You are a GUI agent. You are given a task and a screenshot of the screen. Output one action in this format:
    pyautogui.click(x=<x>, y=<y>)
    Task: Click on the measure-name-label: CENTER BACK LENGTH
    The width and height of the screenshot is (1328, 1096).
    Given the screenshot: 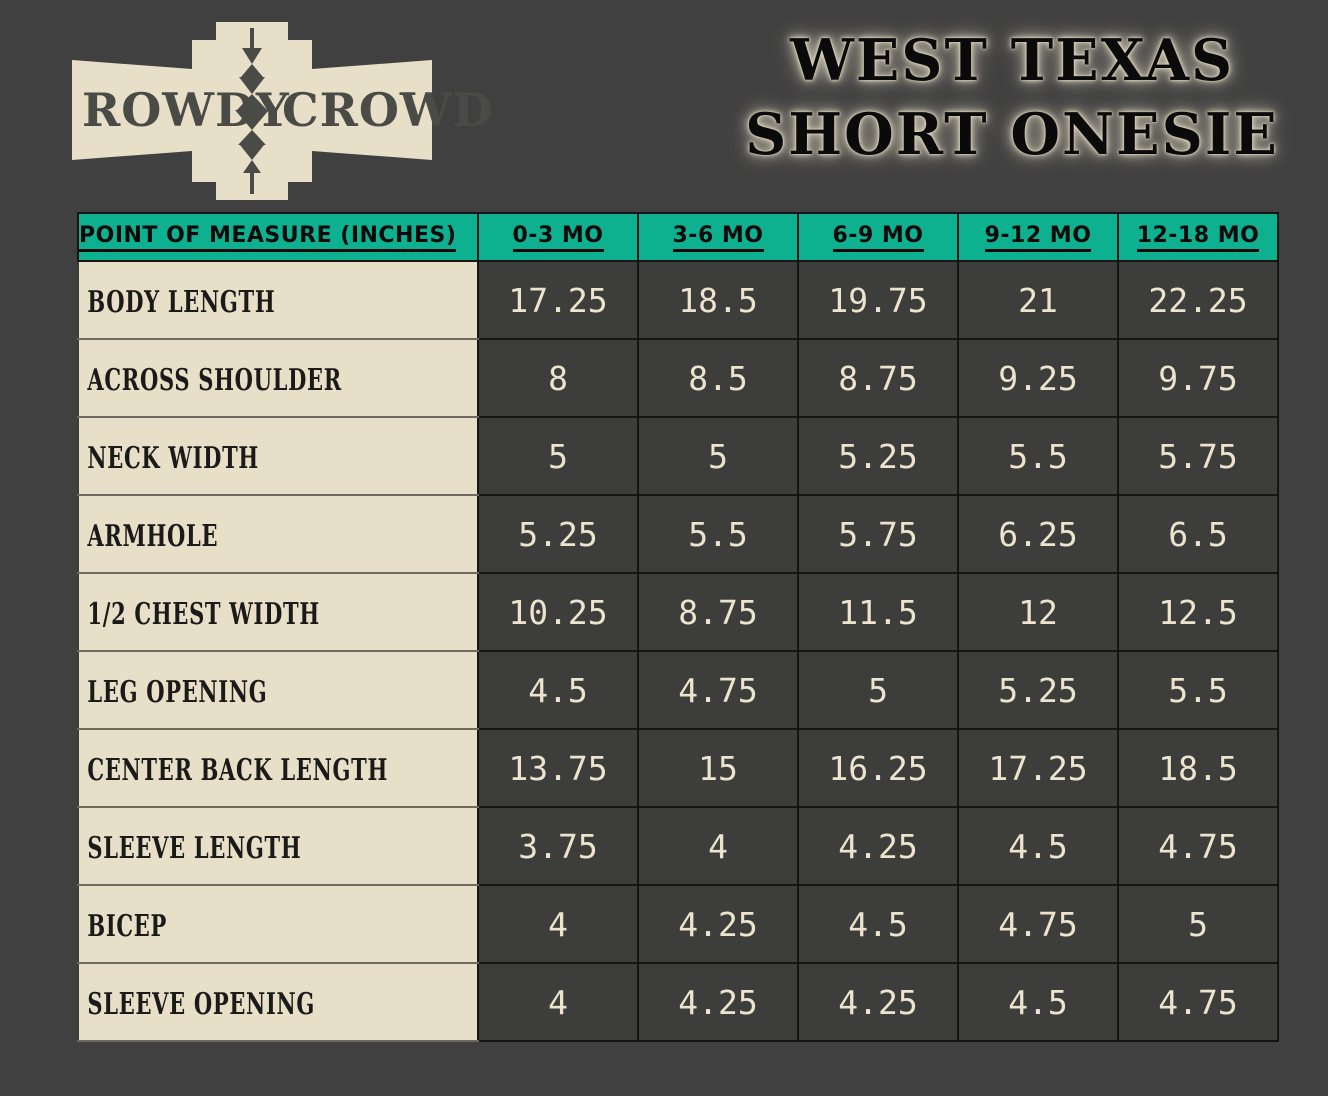 What is the action you would take?
    pyautogui.click(x=238, y=770)
    